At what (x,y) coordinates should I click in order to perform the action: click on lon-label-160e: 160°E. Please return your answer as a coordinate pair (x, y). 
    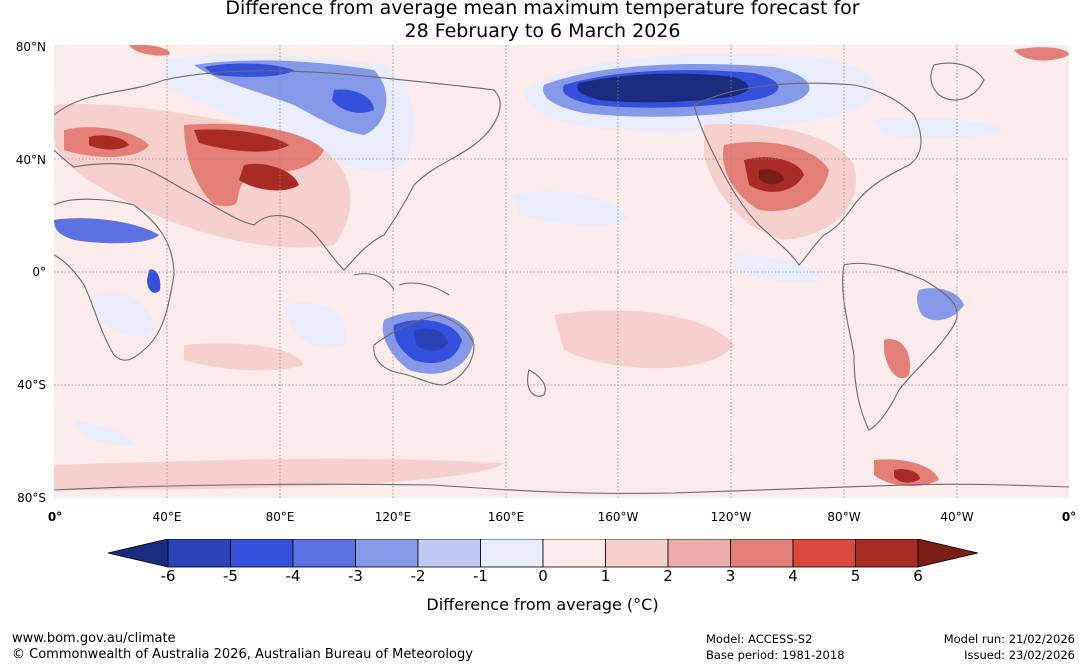
    Looking at the image, I should click on (506, 517).